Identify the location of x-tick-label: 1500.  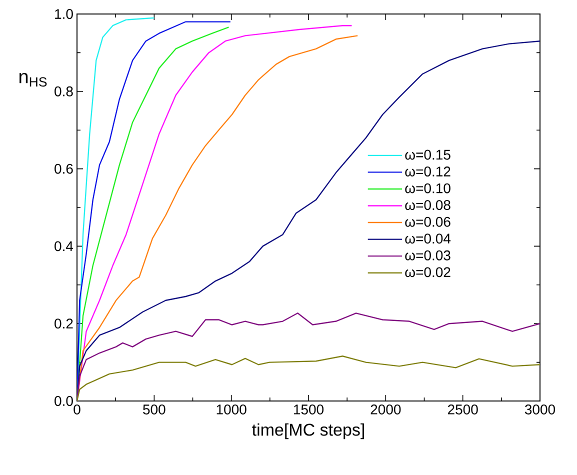
(309, 409).